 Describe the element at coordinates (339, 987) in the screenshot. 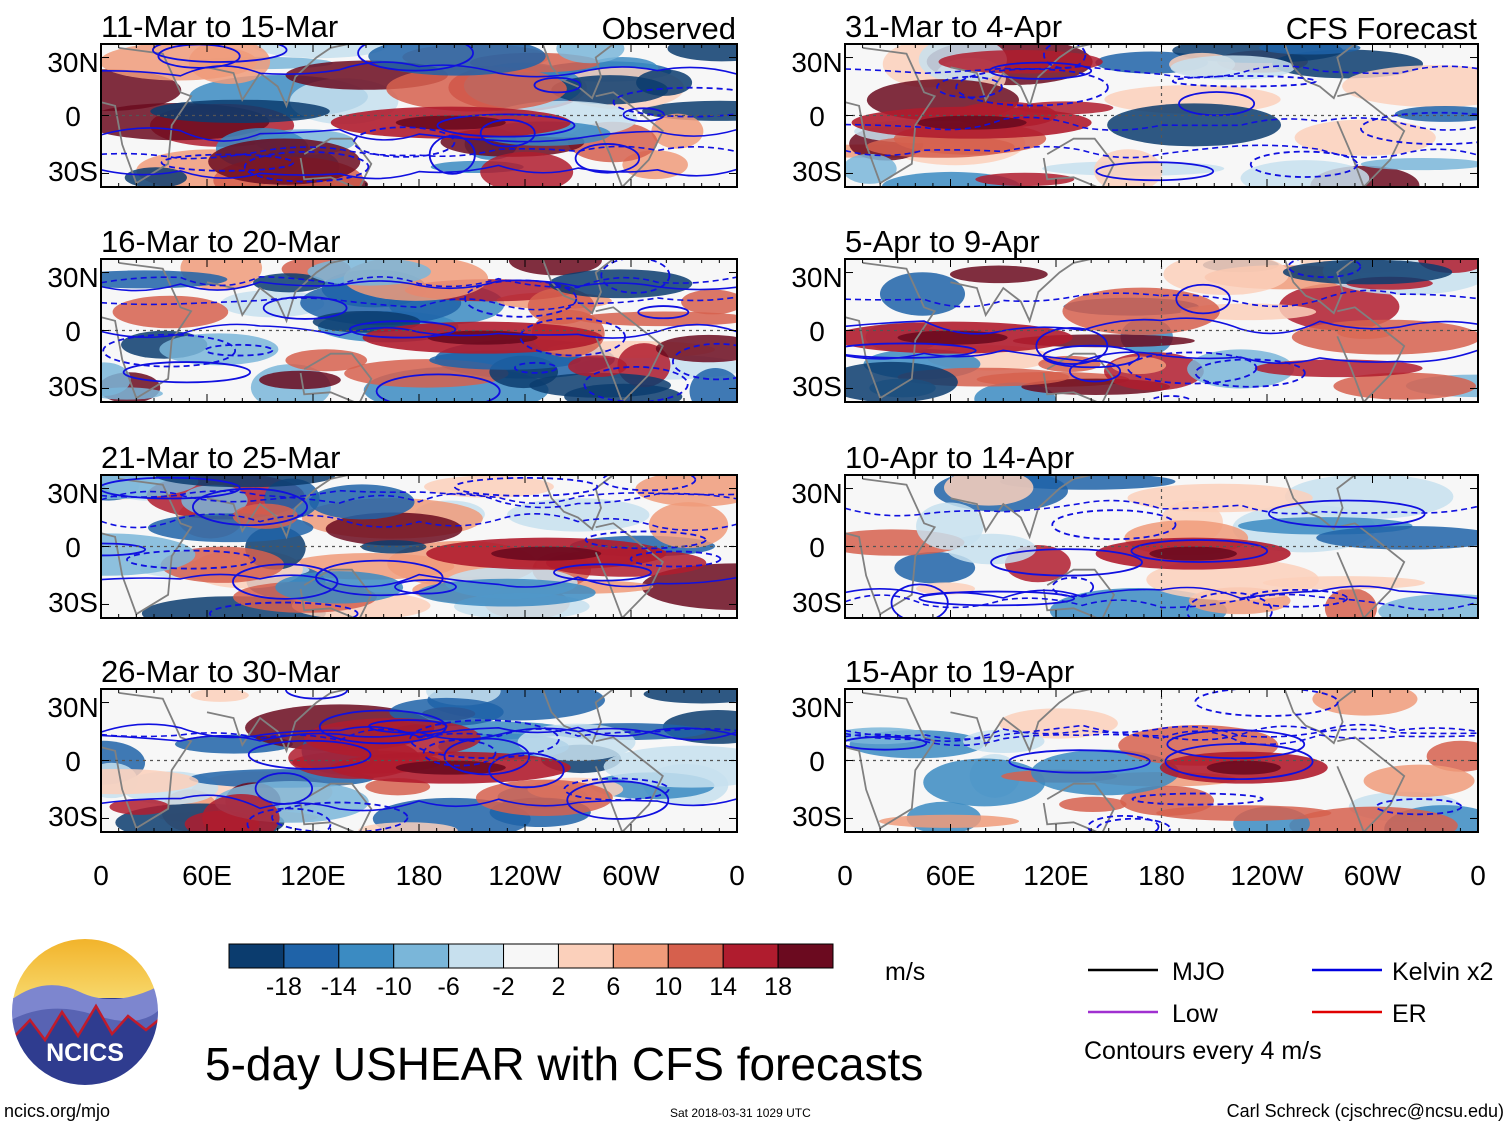

I see `colorbar-label: -14` at that location.